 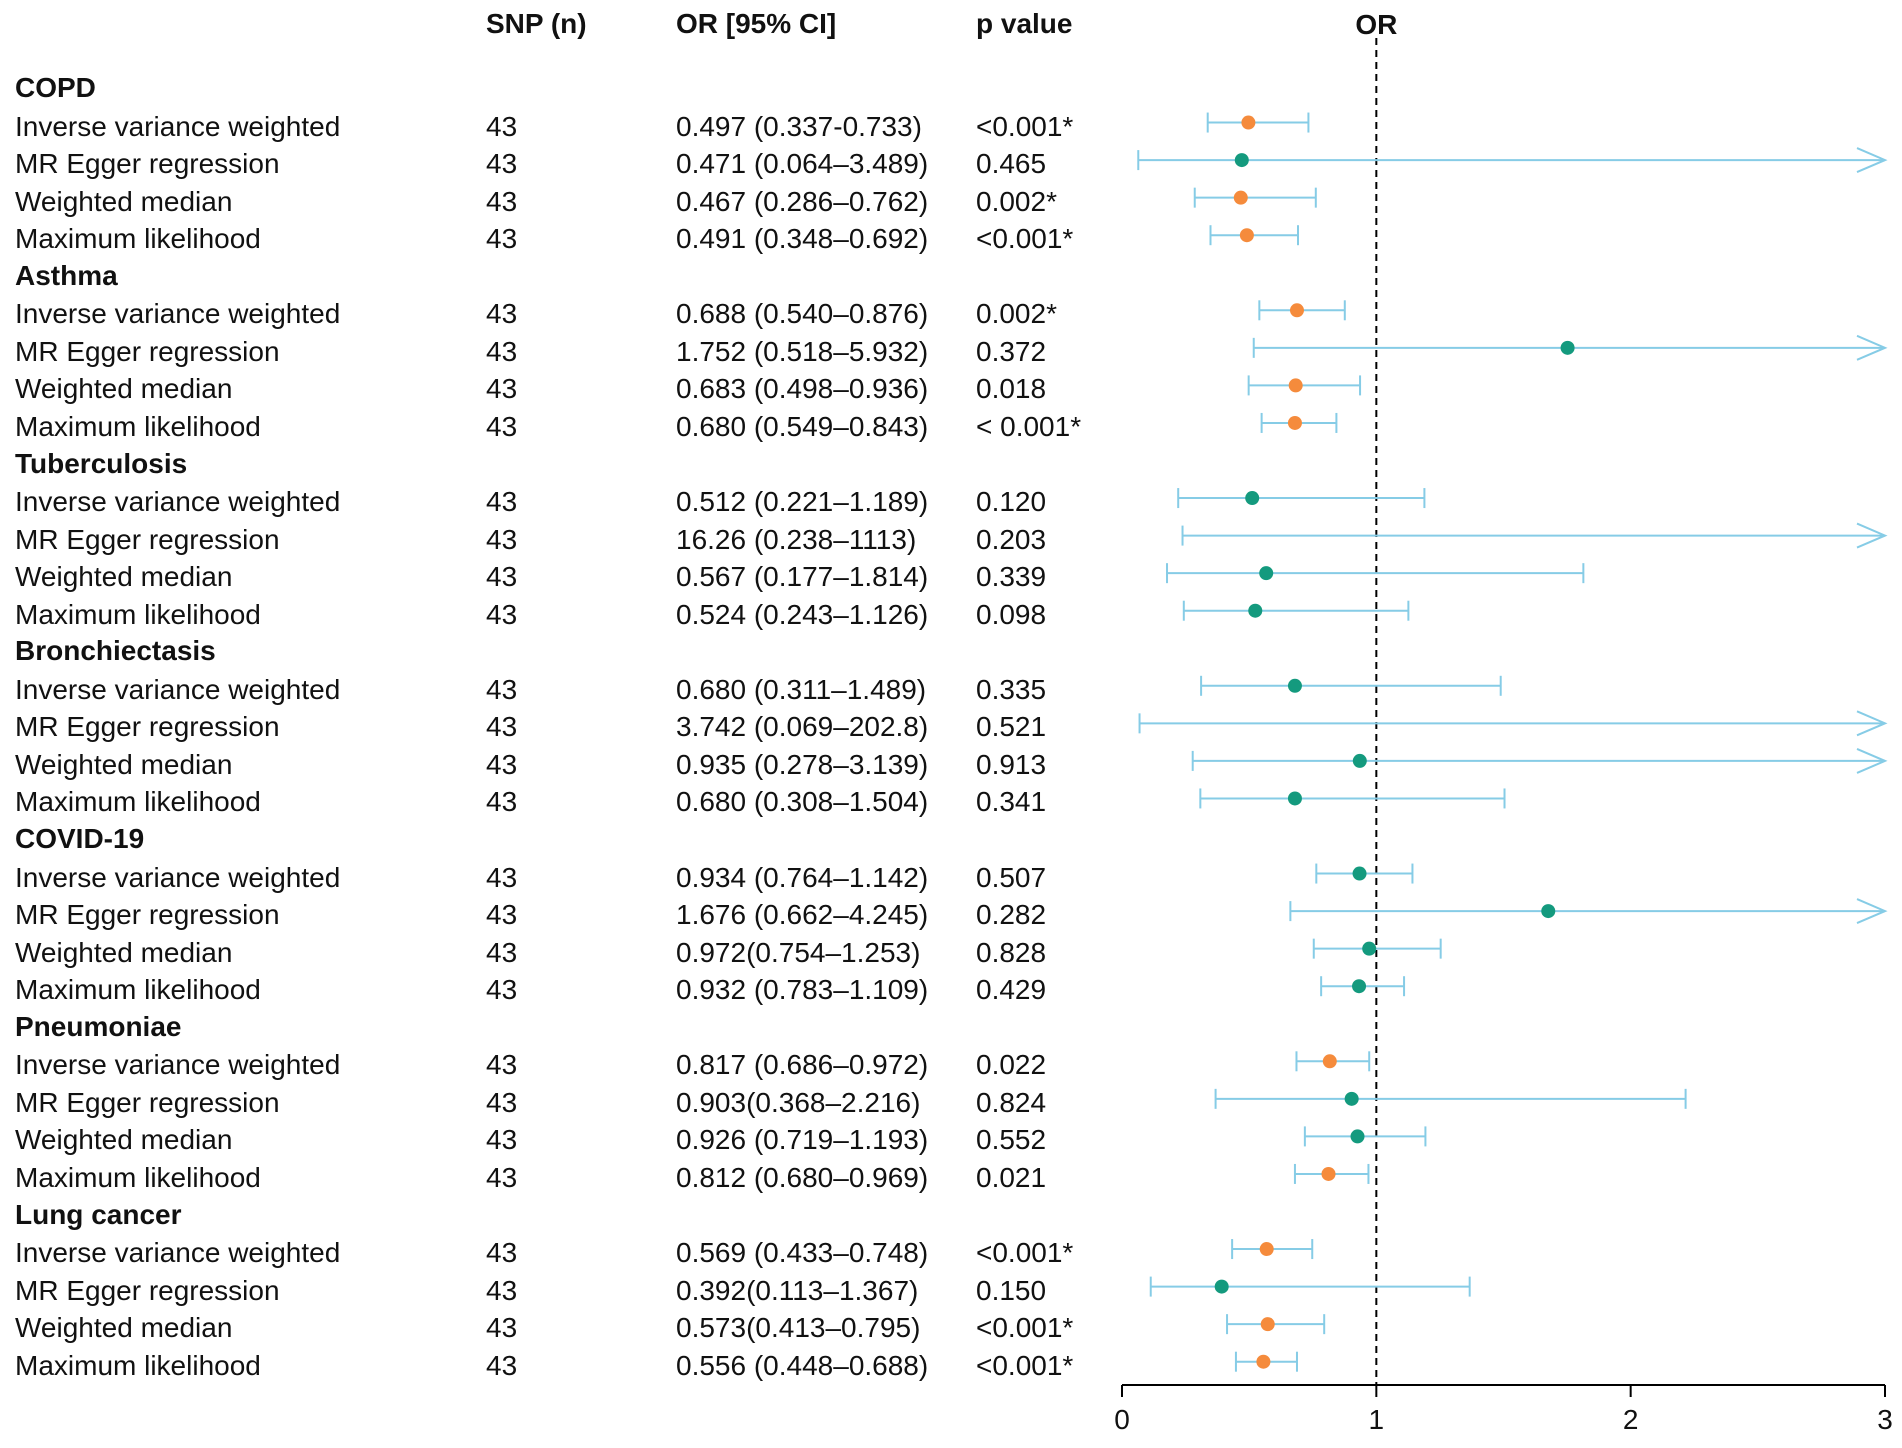 What do you see at coordinates (1011, 351) in the screenshot?
I see `p-value: 0.372` at bounding box center [1011, 351].